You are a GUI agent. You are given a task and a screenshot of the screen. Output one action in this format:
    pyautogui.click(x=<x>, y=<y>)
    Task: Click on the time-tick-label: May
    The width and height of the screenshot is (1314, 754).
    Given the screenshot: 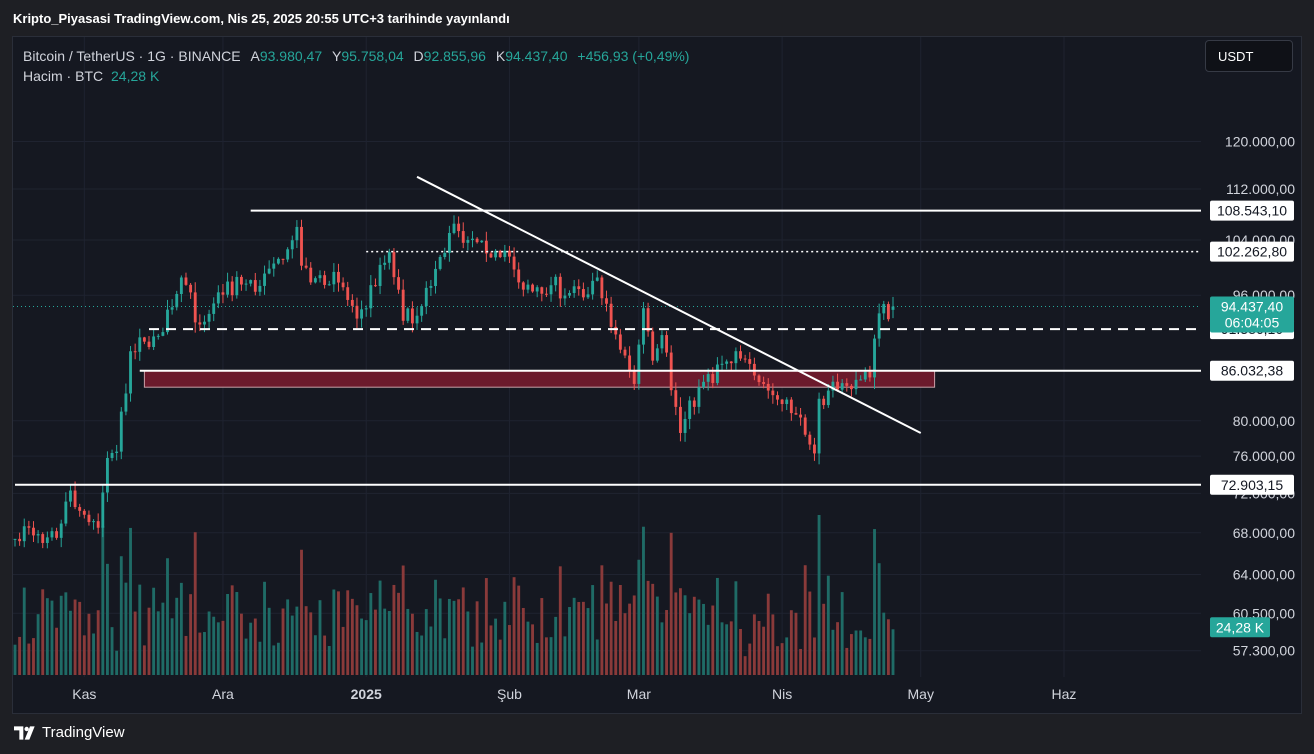 What is the action you would take?
    pyautogui.click(x=921, y=694)
    